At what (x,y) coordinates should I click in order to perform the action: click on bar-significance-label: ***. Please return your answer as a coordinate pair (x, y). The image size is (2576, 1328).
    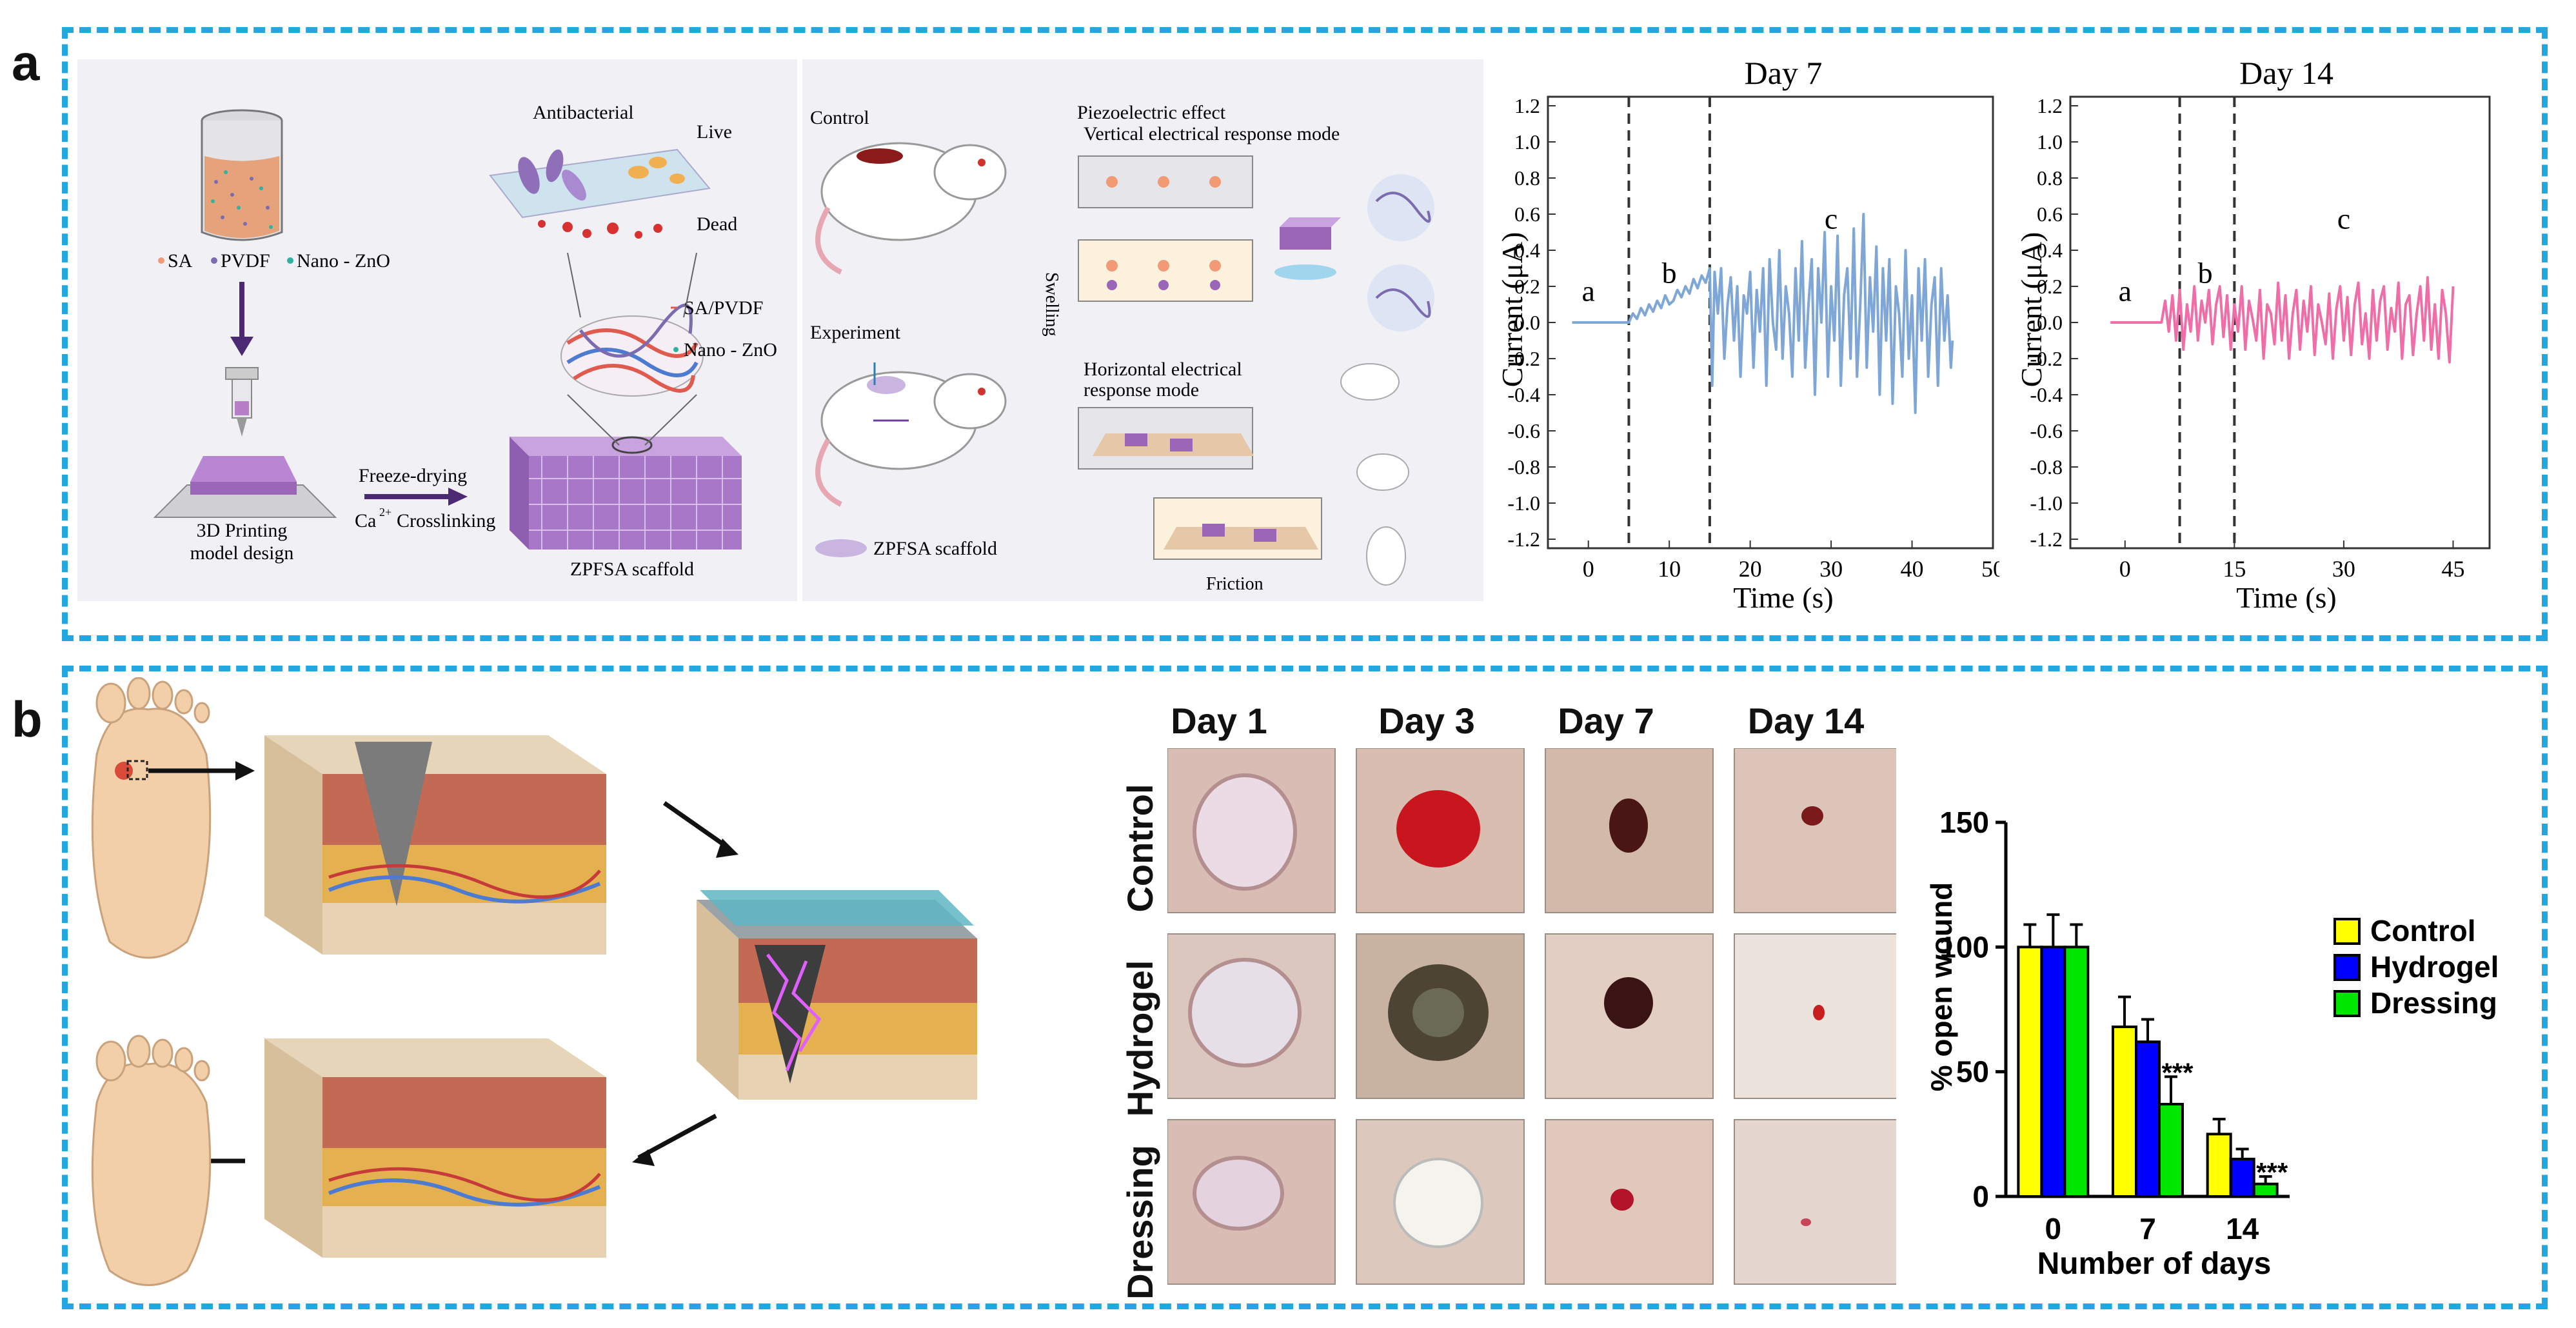
    Looking at the image, I should click on (2177, 1072).